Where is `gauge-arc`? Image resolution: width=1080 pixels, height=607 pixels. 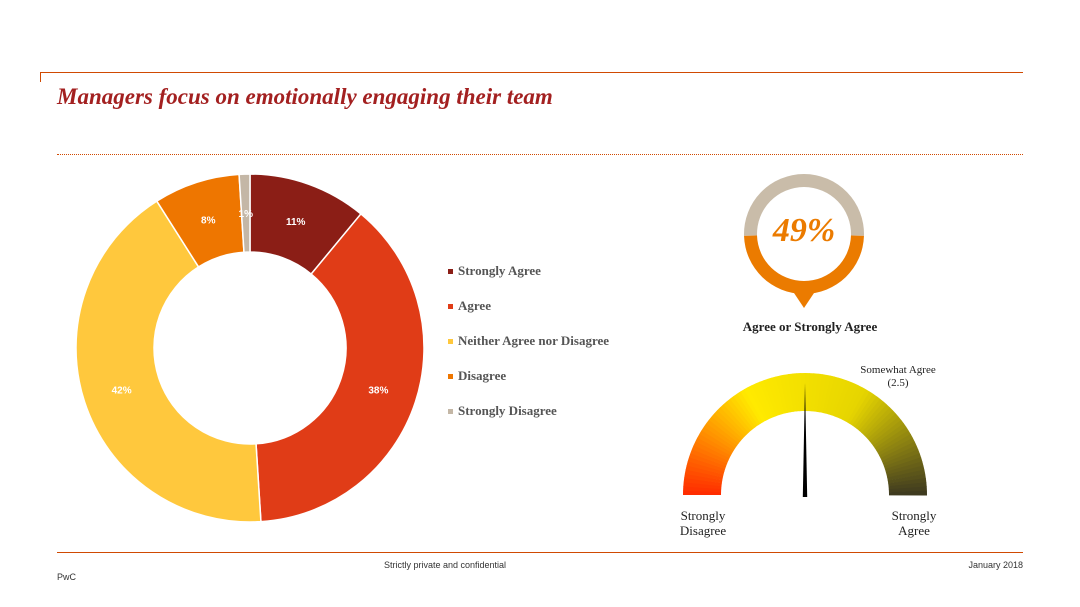 gauge-arc is located at coordinates (805, 434).